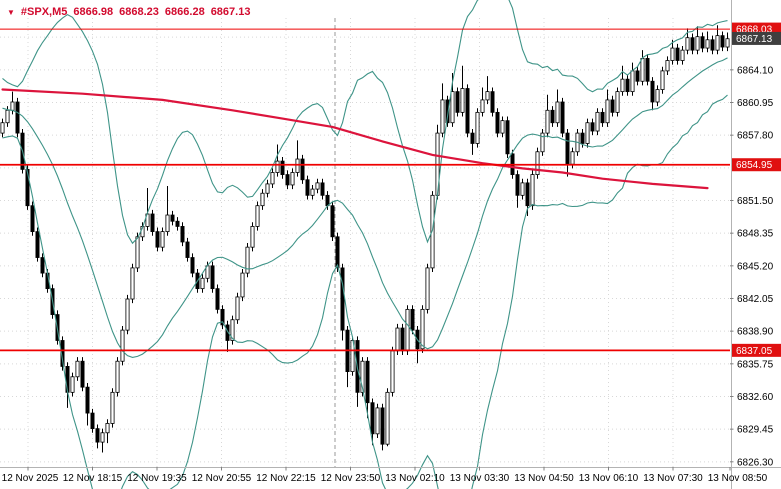 The height and width of the screenshot is (489, 781). Describe the element at coordinates (738, 478) in the screenshot. I see `svg-text: 13 Nov 08:50` at that location.